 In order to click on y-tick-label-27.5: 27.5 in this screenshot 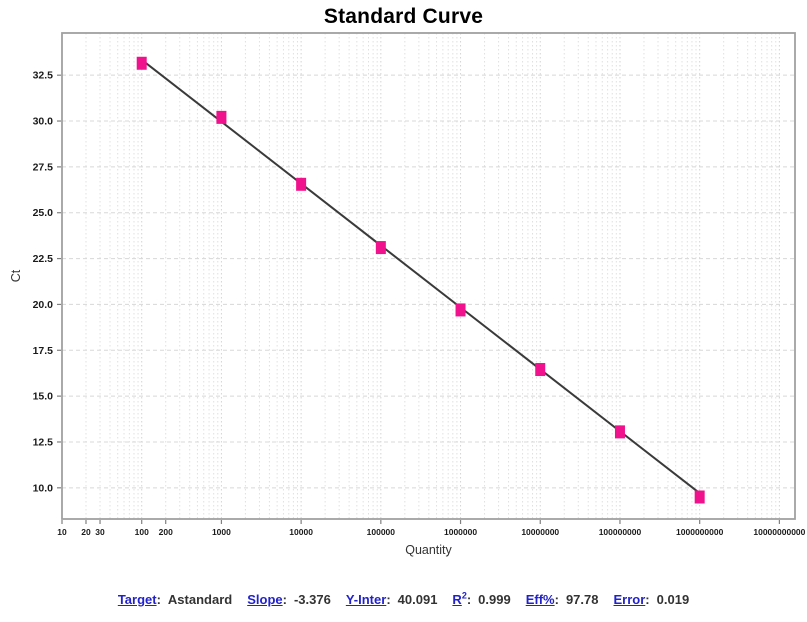, I will do `click(43, 167)`.